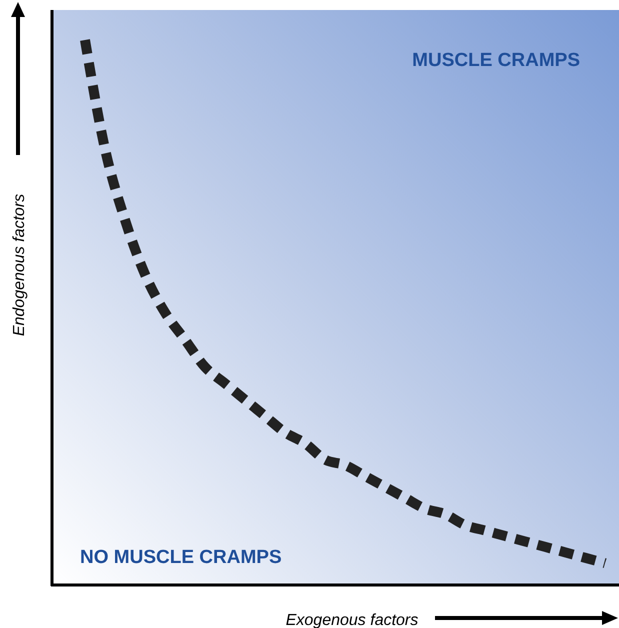  What do you see at coordinates (352, 620) in the screenshot?
I see `x-axis-title: Exogenous factors` at bounding box center [352, 620].